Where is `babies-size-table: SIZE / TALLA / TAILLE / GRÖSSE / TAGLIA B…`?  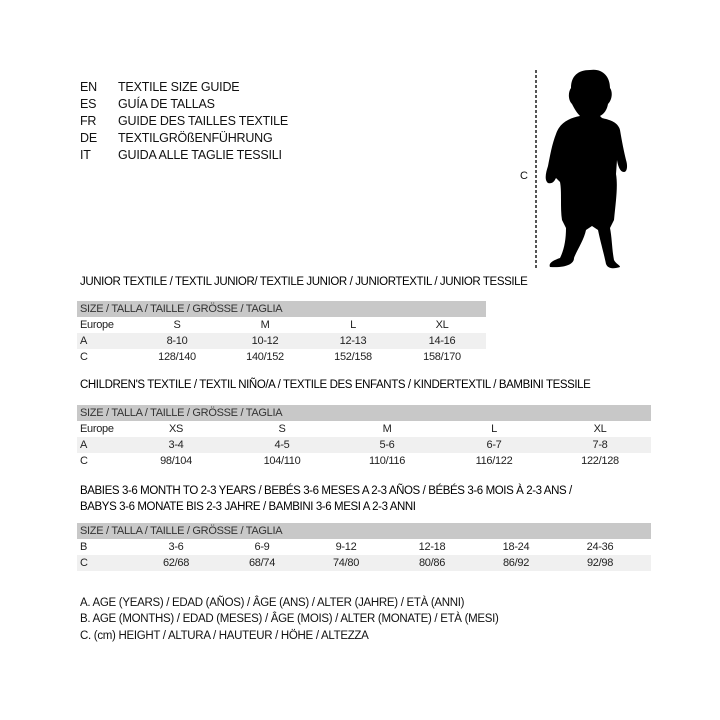 babies-size-table: SIZE / TALLA / TAILLE / GRÖSSE / TAGLIA B… is located at coordinates (364, 547).